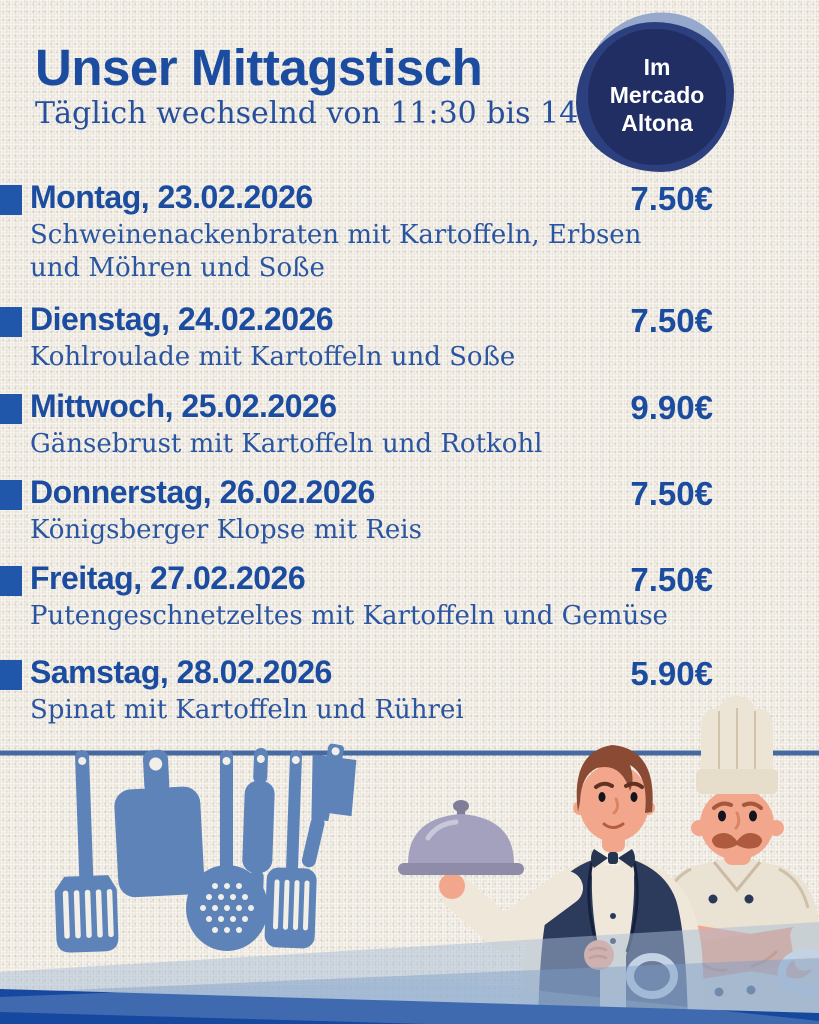  Describe the element at coordinates (512, 911) in the screenshot. I see `waiter-arm` at that location.